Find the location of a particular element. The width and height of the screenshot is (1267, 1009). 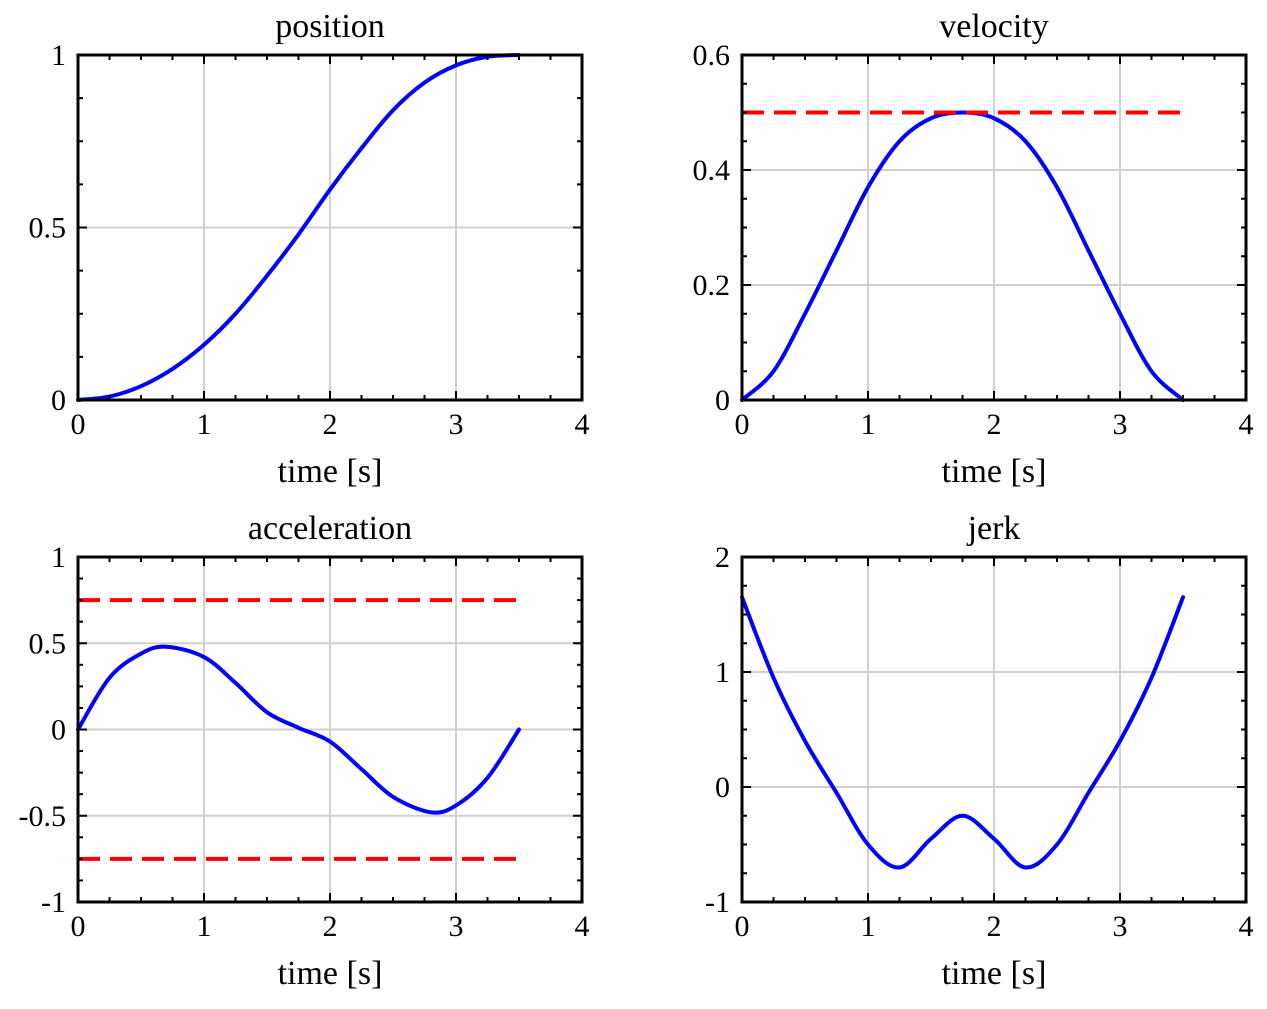

subplot-title-acceleration: acceleration is located at coordinates (330, 528).